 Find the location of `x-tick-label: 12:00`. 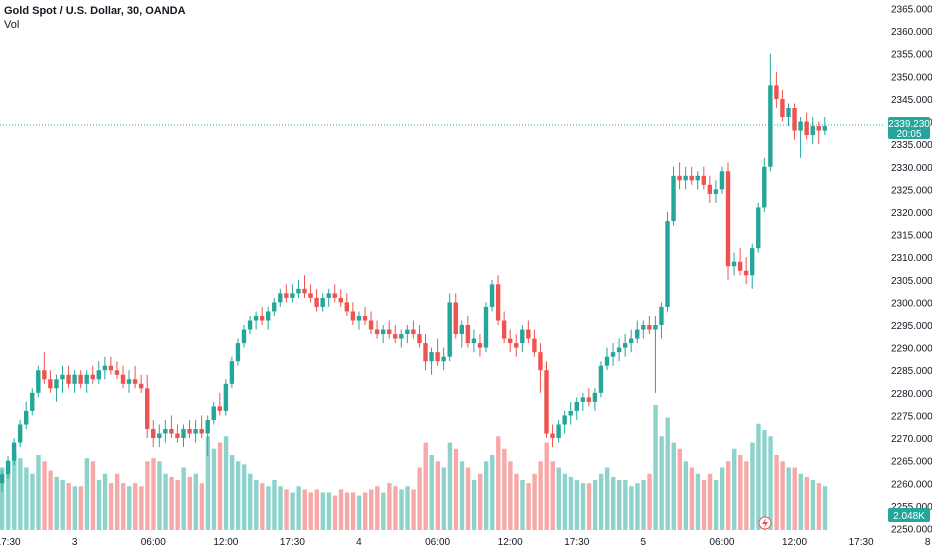

x-tick-label: 12:00 is located at coordinates (510, 542).